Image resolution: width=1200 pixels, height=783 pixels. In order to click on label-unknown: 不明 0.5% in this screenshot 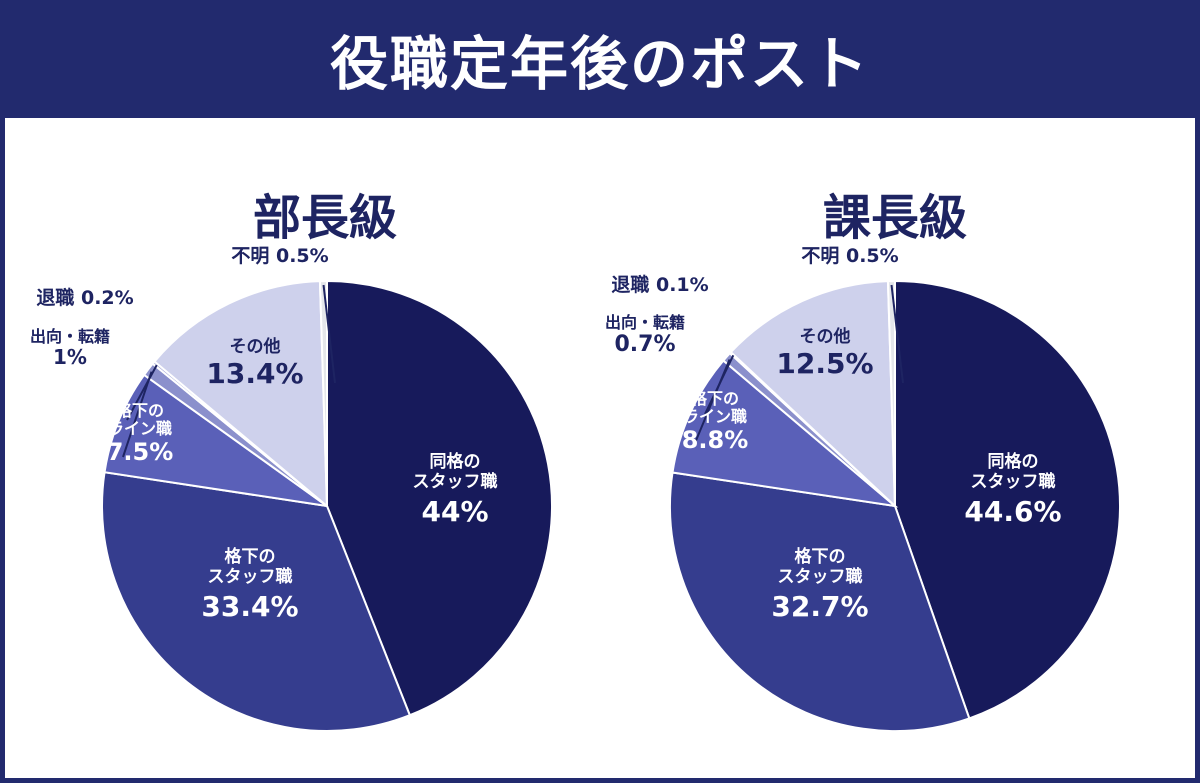, I will do `click(280, 256)`.